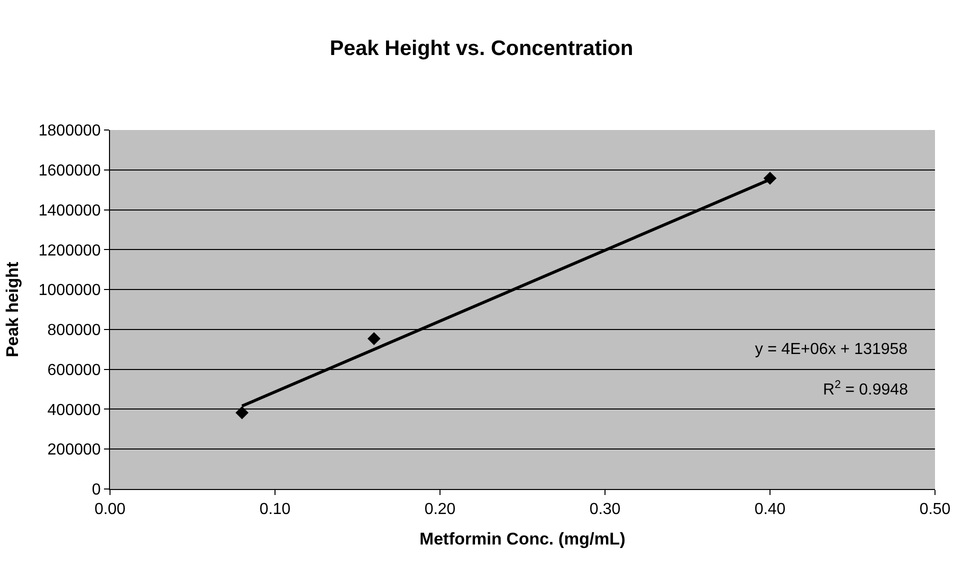 The width and height of the screenshot is (963, 579). What do you see at coordinates (275, 509) in the screenshot?
I see `x-tick-label: 0.10` at bounding box center [275, 509].